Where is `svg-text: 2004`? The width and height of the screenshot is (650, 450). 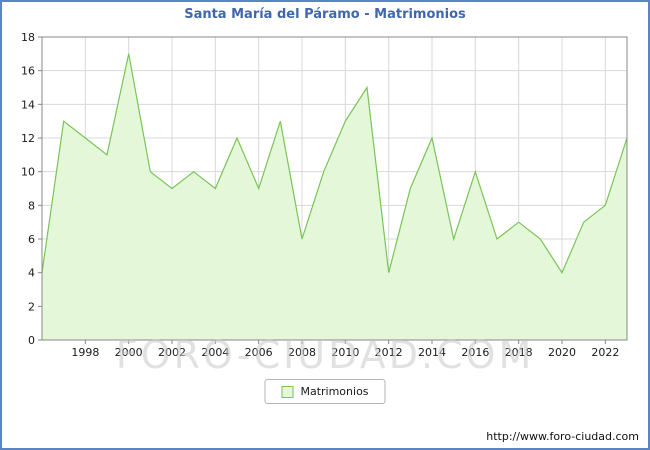
svg-text: 2004 is located at coordinates (215, 352).